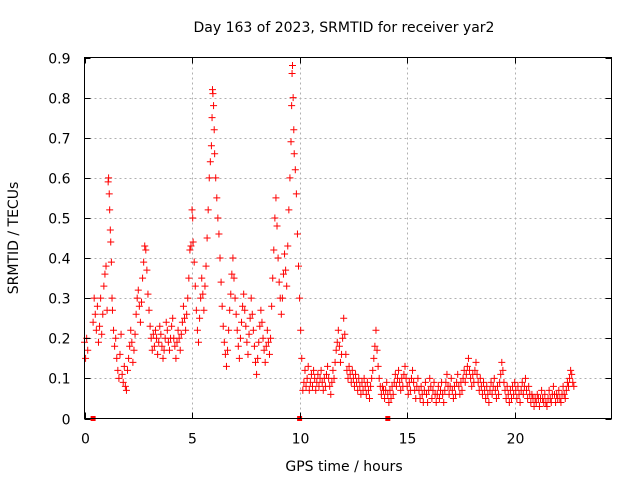 The width and height of the screenshot is (640, 480). I want to click on y-tick-label: 0.7, so click(59, 140).